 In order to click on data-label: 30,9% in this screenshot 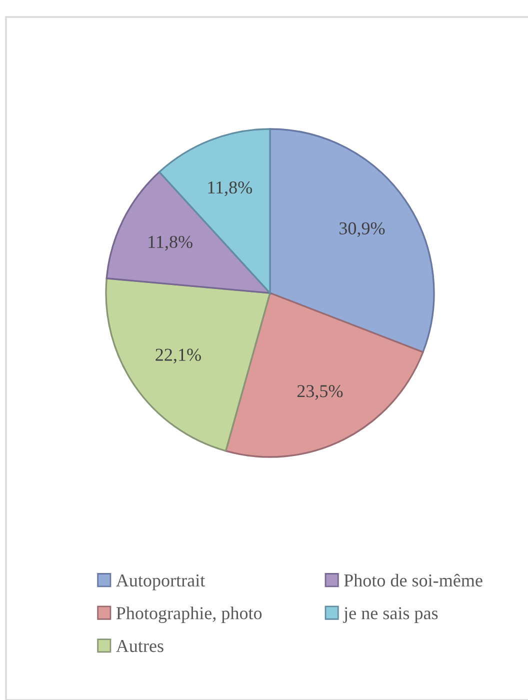, I will do `click(362, 230)`.